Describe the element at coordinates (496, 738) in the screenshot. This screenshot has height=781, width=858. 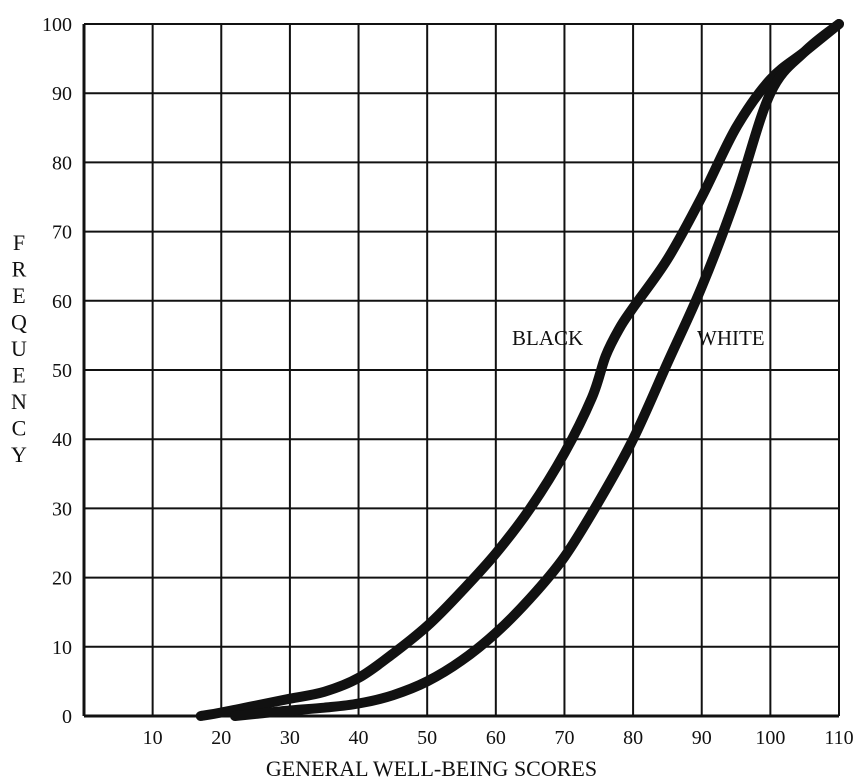
I see `x-tick-label: 60` at that location.